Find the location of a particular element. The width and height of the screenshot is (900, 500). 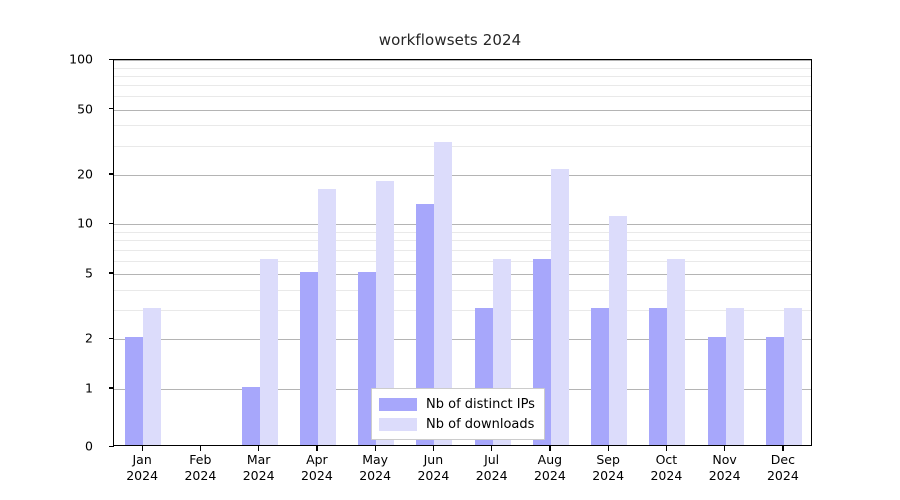

y-axis-tick-label: 50 is located at coordinates (85, 108).